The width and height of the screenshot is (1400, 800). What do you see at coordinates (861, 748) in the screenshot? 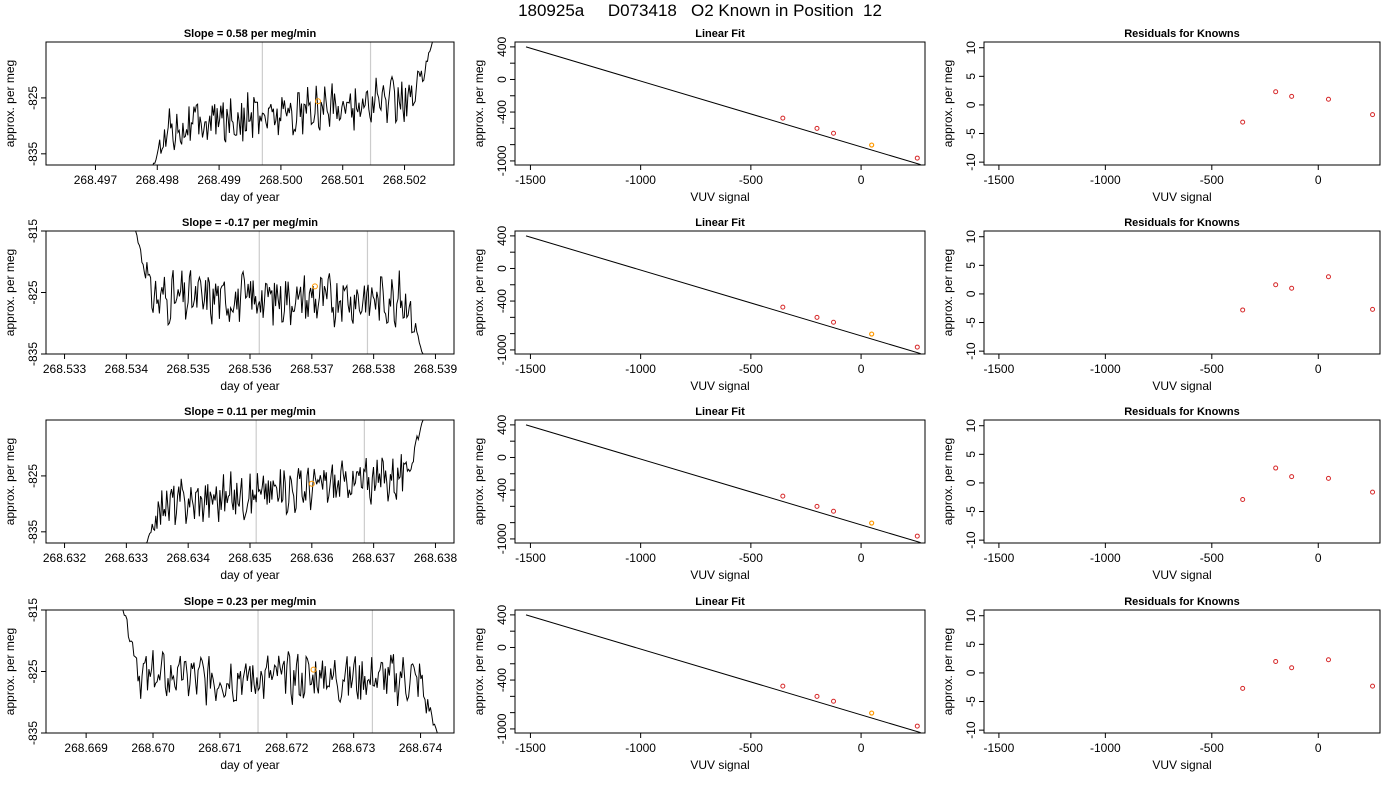
I see `x-tick-label: 0` at bounding box center [861, 748].